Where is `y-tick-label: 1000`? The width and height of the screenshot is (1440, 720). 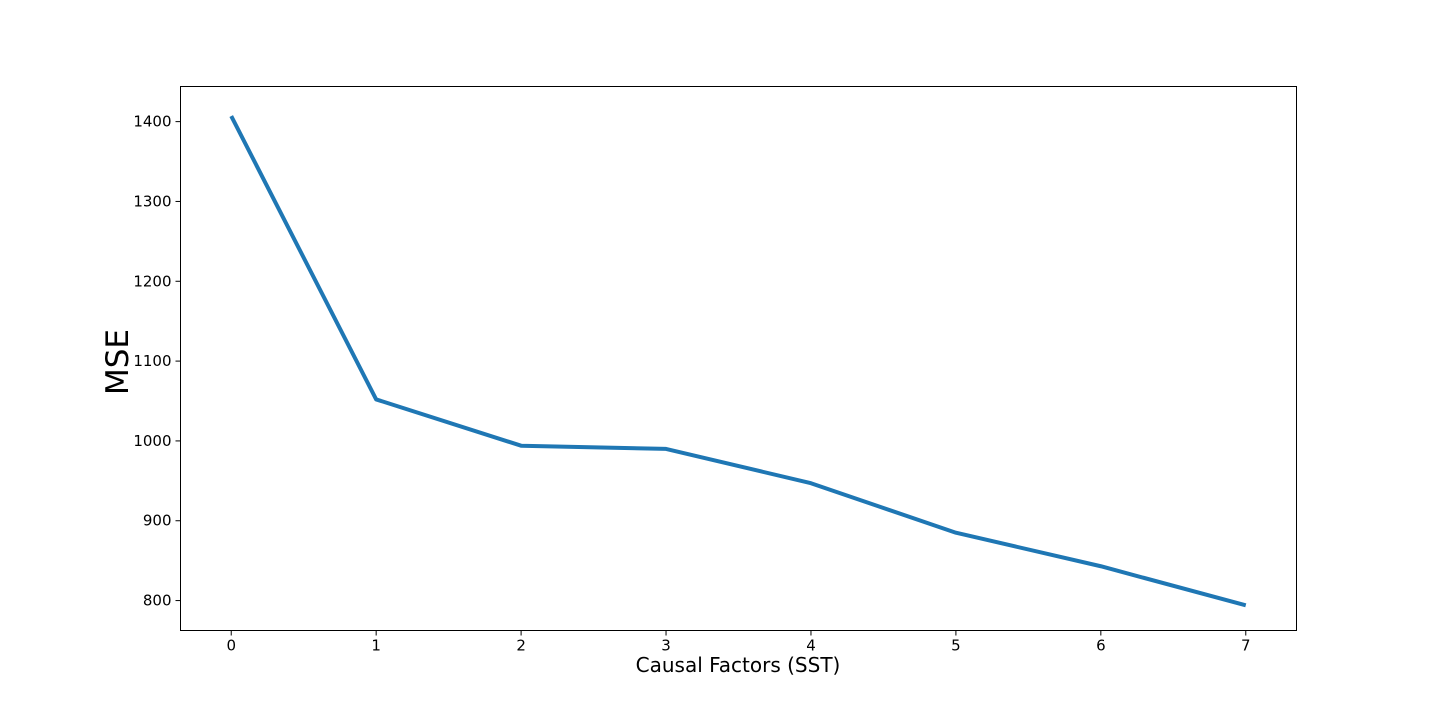 y-tick-label: 1000 is located at coordinates (152, 441).